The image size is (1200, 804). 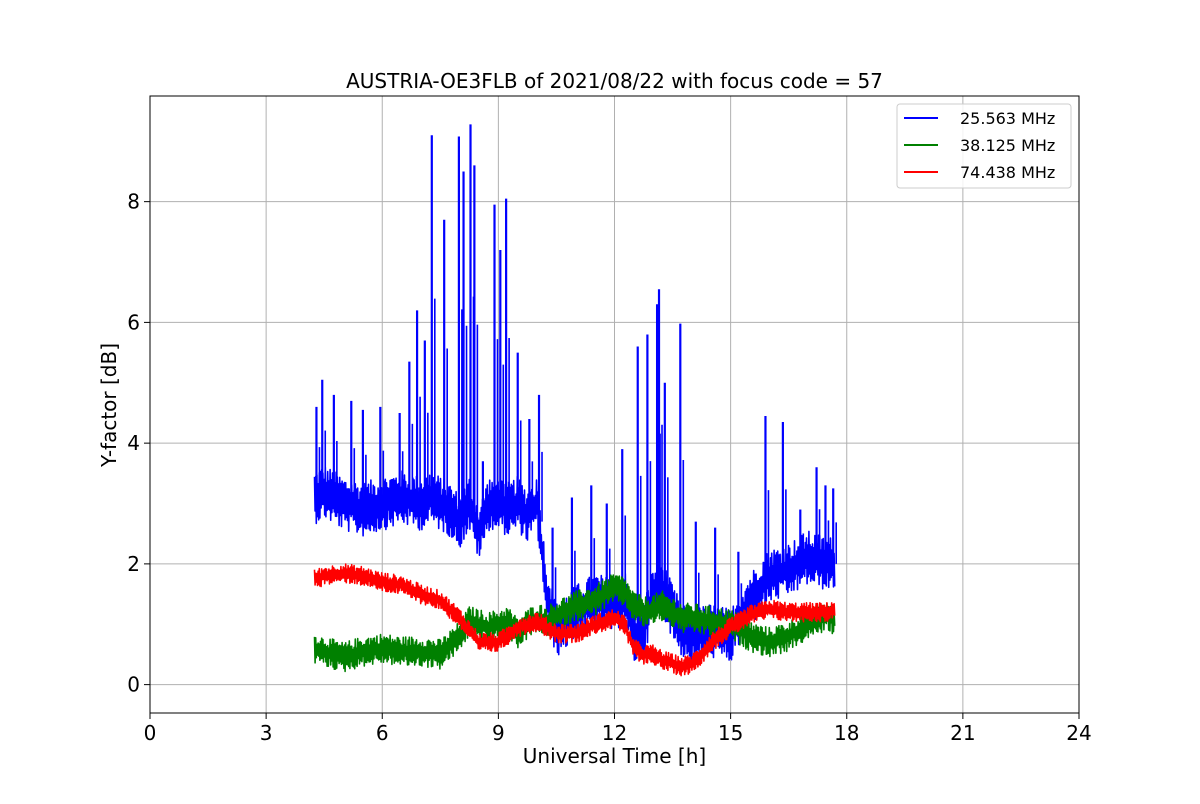 I want to click on y-tick-label: 2, so click(x=133, y=564).